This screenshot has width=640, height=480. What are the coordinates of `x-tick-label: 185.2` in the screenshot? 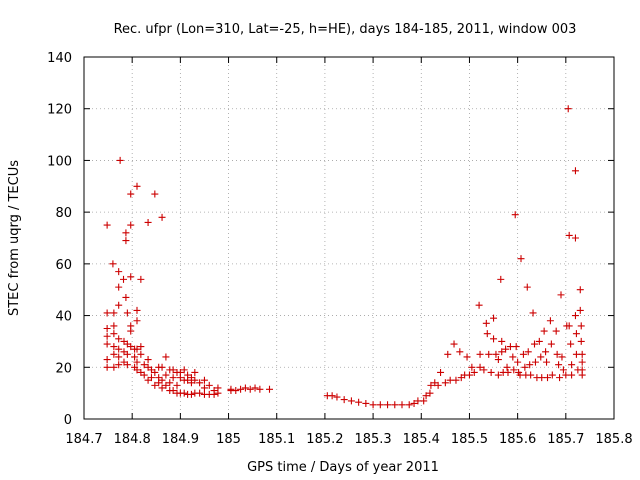 It's located at (324, 439).